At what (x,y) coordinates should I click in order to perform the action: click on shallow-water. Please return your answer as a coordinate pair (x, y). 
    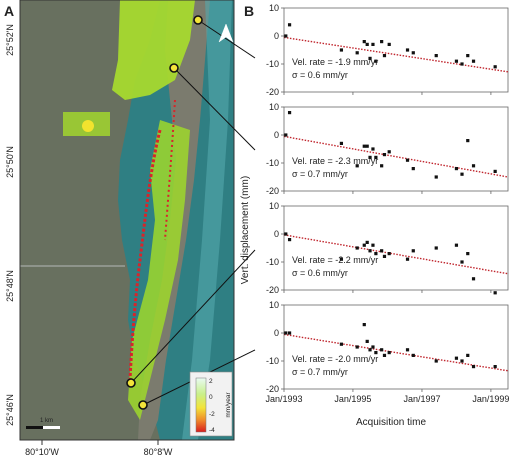
    Looking at the image, I should click on (207, 220).